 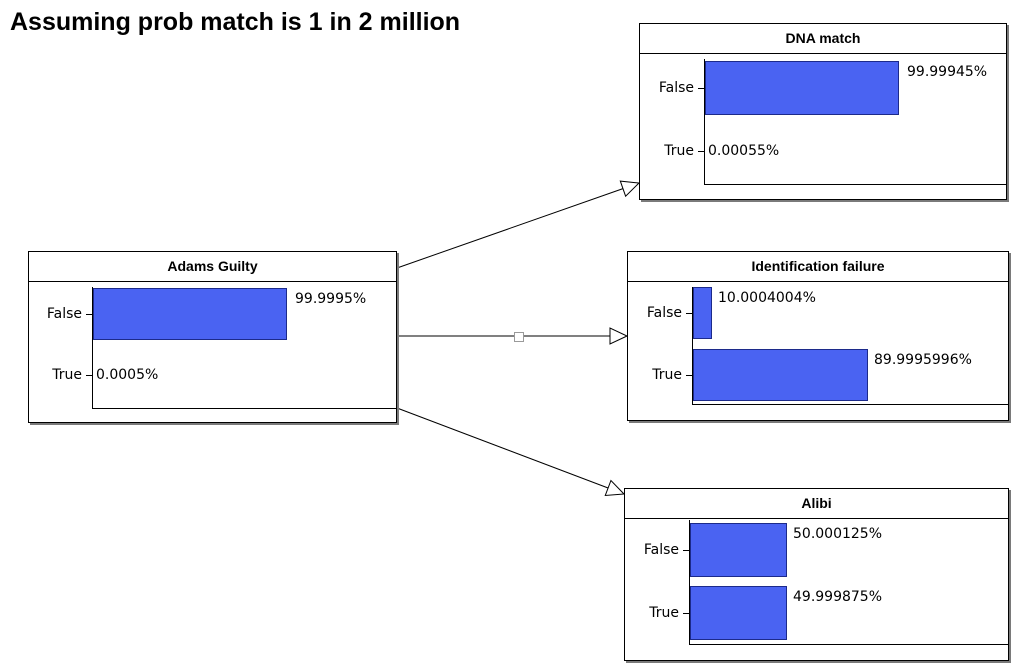 I want to click on node-body: False 99.9995% True 0.0005%, so click(x=212, y=352).